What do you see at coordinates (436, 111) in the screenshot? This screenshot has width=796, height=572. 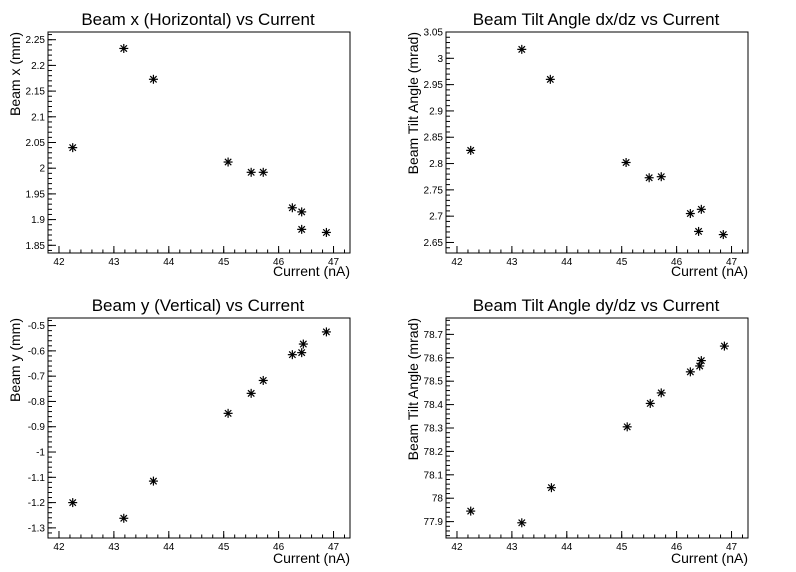 I see `y-tick-label: 2.9` at bounding box center [436, 111].